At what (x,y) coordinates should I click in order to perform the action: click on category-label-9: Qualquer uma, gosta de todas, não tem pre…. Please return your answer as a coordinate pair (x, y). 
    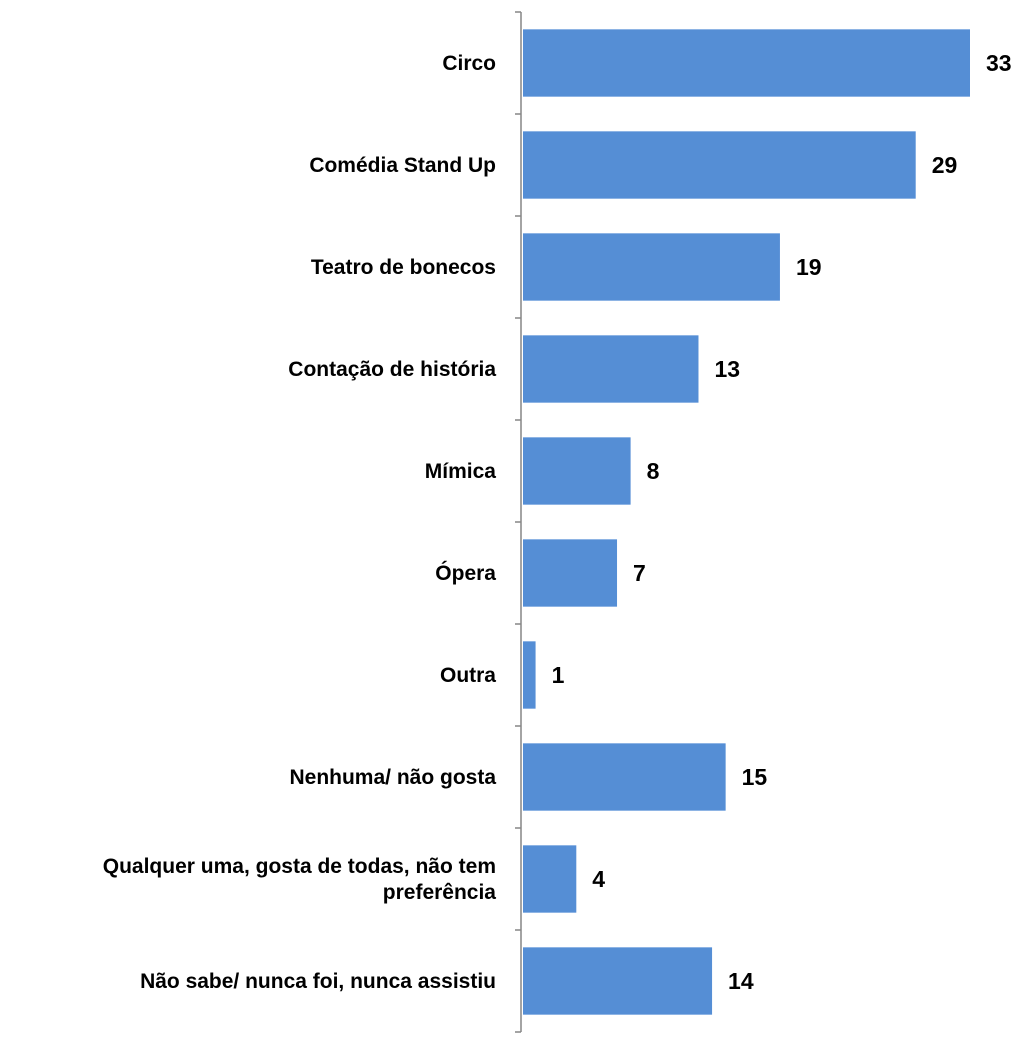
    Looking at the image, I should click on (300, 879).